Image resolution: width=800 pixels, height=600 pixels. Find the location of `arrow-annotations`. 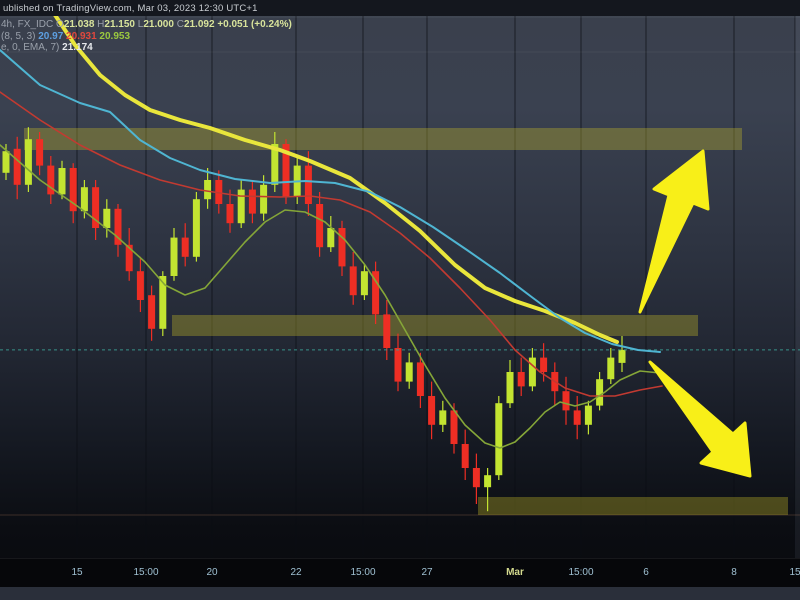

arrow-annotations is located at coordinates (695, 313).